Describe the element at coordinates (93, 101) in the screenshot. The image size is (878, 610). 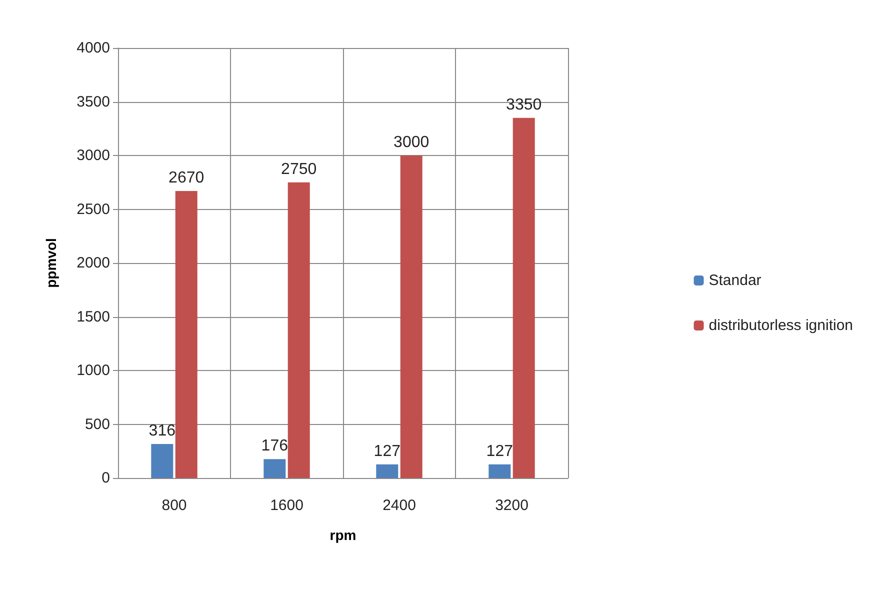
I see `y-tick-label: 3500` at that location.